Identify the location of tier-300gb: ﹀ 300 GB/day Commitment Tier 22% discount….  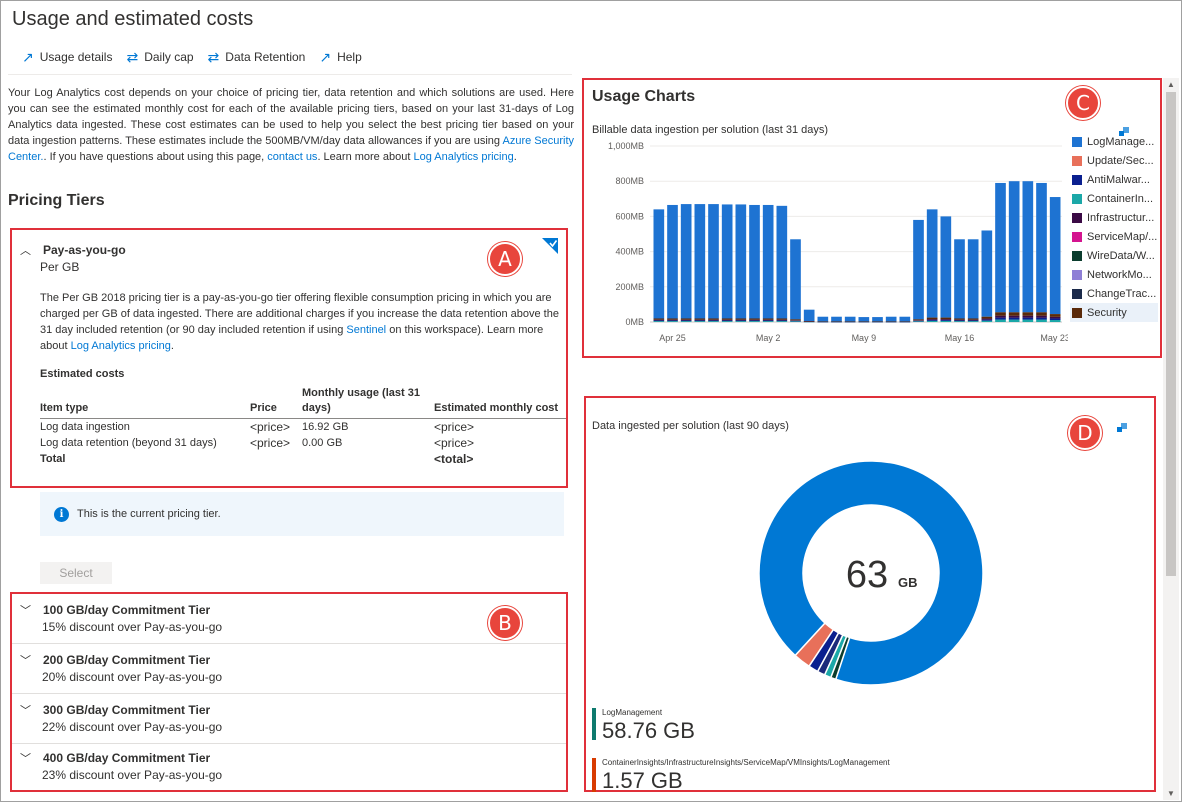
(289, 719).